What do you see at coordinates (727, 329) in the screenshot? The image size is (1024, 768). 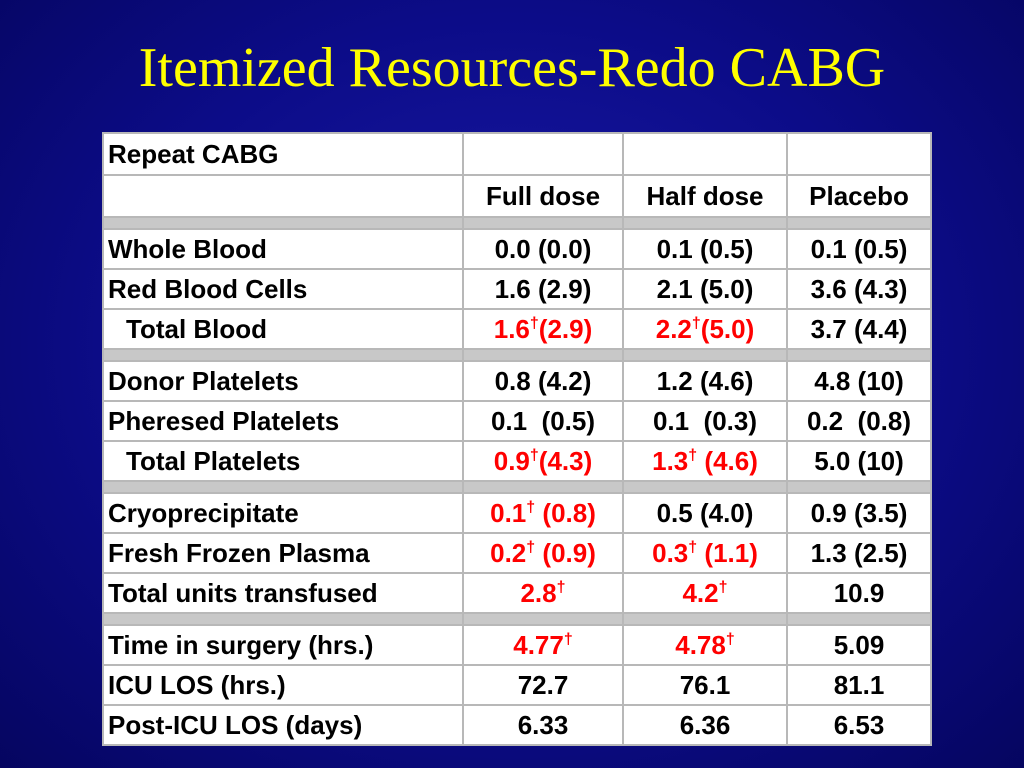 I see `value-detail-text: (5.0)` at bounding box center [727, 329].